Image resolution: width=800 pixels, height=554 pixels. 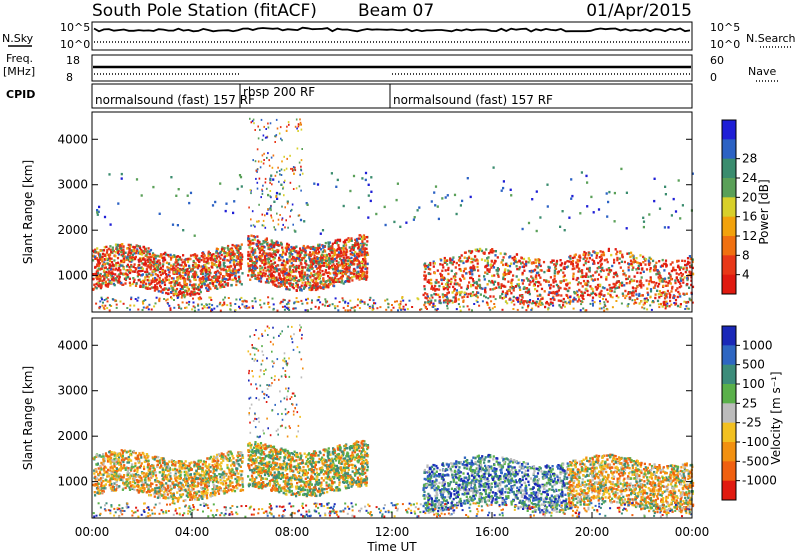 What do you see at coordinates (749, 159) in the screenshot?
I see `colorbar-tick-label: 28` at bounding box center [749, 159].